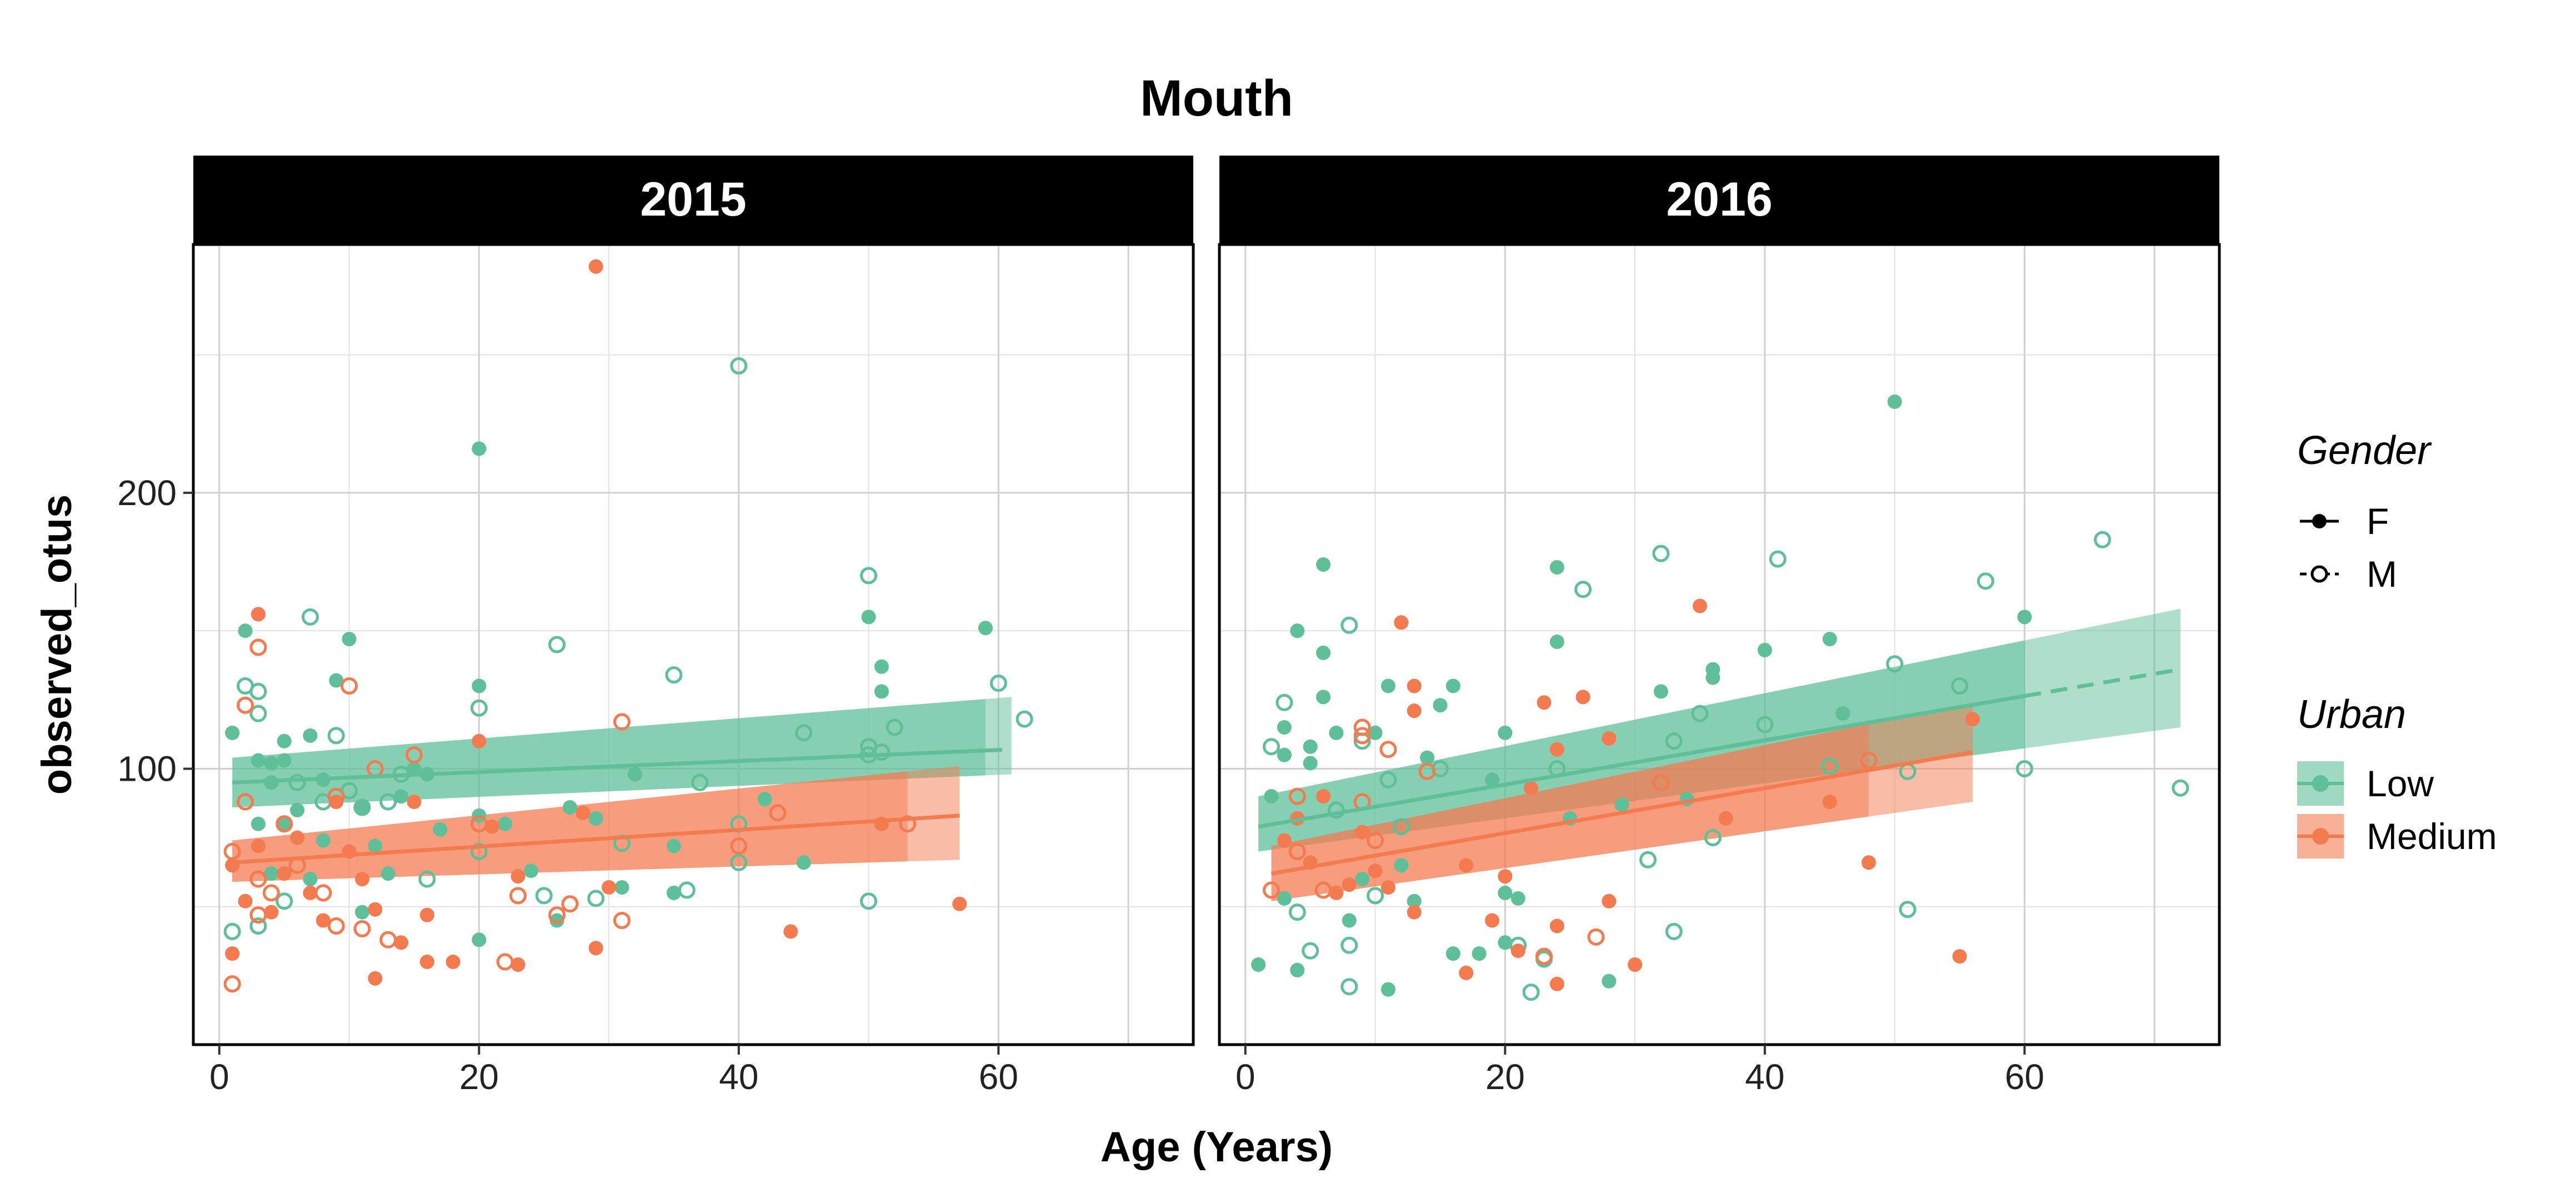  I want to click on facet-strip-label: 2016, so click(1719, 200).